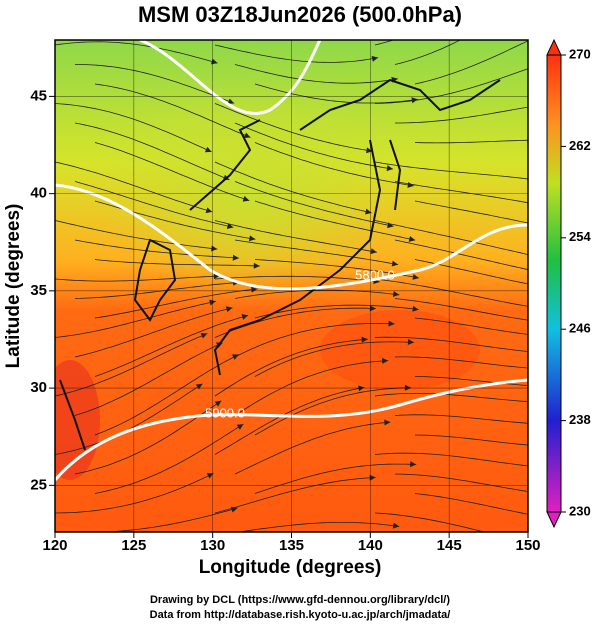 The width and height of the screenshot is (599, 625). I want to click on colorbar-extend-low, so click(554, 520).